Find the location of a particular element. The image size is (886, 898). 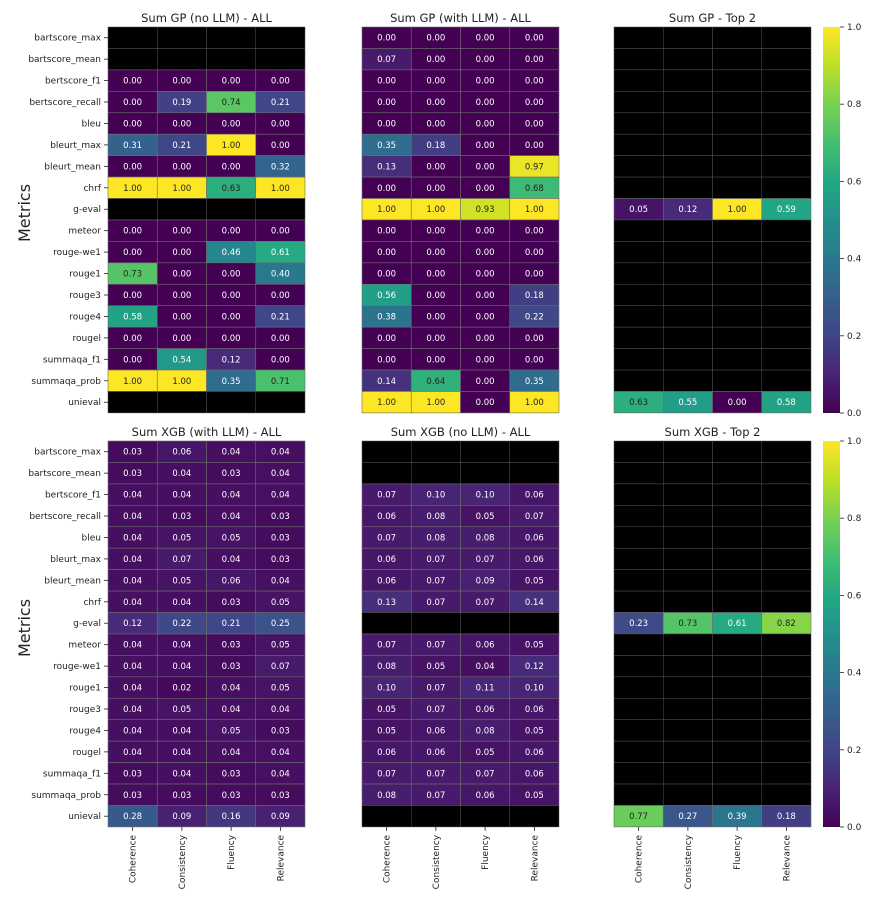

row-tick-label: bleurt_max is located at coordinates (75, 560).